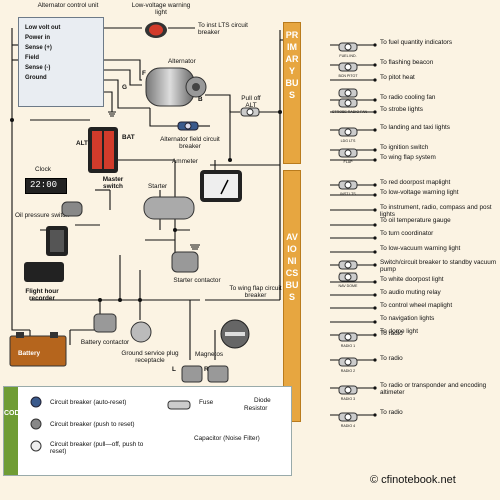  I want to click on starter-label: Starter, so click(158, 186).